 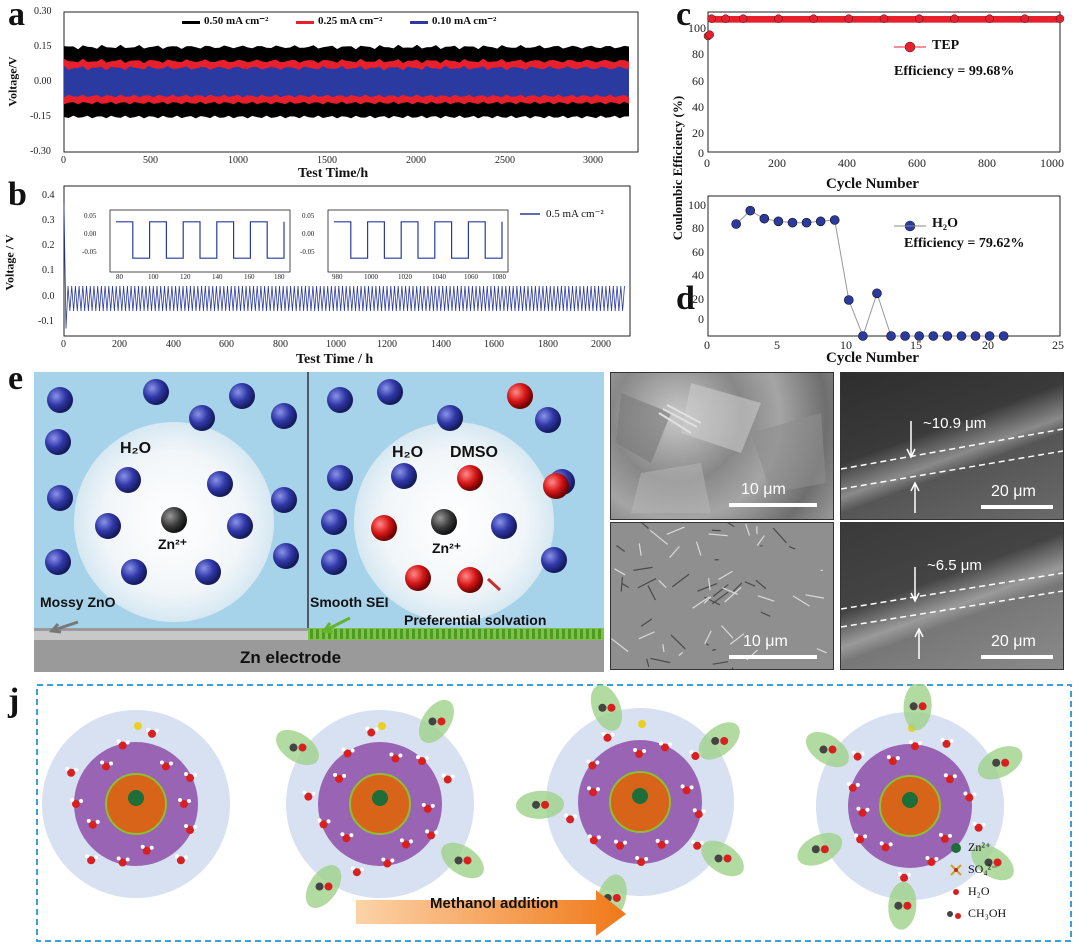 I want to click on inset2-ytick: -0.05, so click(x=307, y=252).